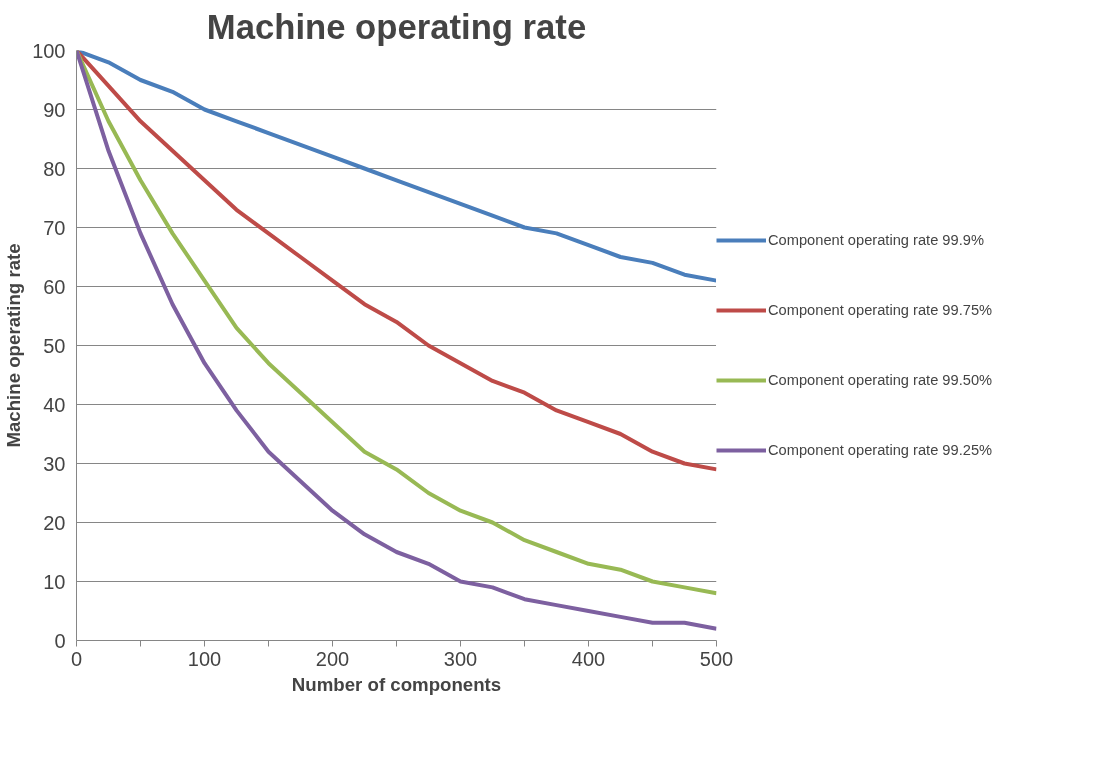  I want to click on y-tick-label: 0, so click(60, 640).